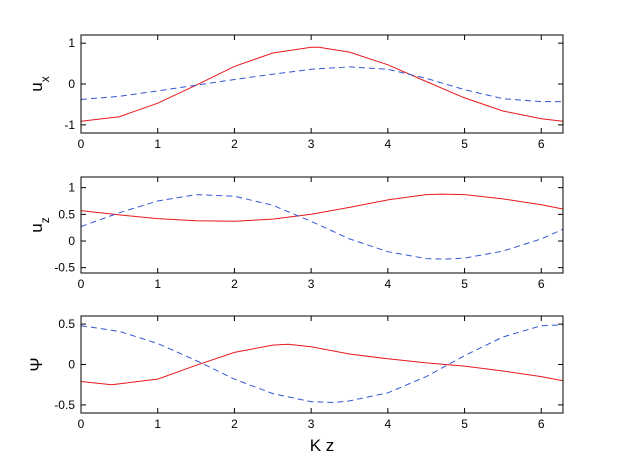 This screenshot has height=468, width=622. I want to click on y-axis-label-subscript: x, so click(45, 79).